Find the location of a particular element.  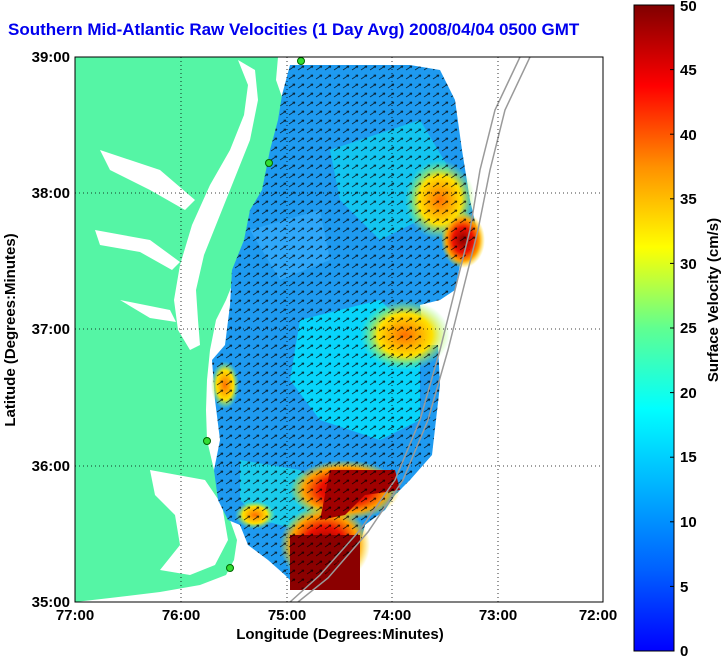

y-axis-label: Latitude (Degrees:Minutes) is located at coordinates (10, 329).